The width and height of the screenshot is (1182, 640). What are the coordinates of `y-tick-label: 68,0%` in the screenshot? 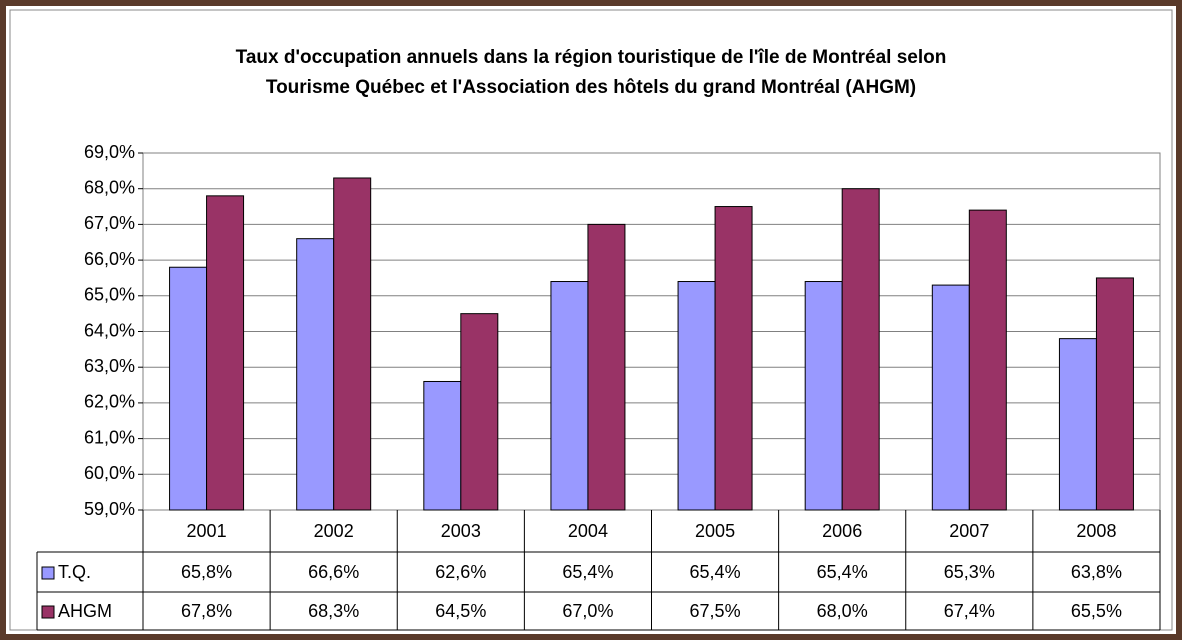 It's located at (109, 187).